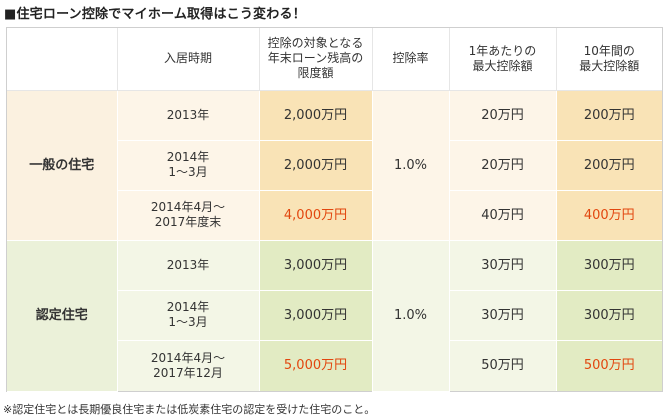 This screenshot has width=670, height=420. Describe the element at coordinates (155, 14) in the screenshot. I see `page-title: ■住宅ローン控除でマイホーム取得はこう変わる！` at that location.